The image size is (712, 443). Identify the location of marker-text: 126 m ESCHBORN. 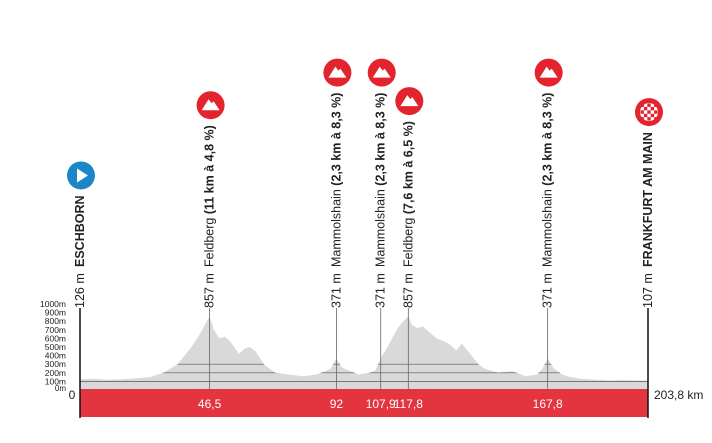
(80, 251).